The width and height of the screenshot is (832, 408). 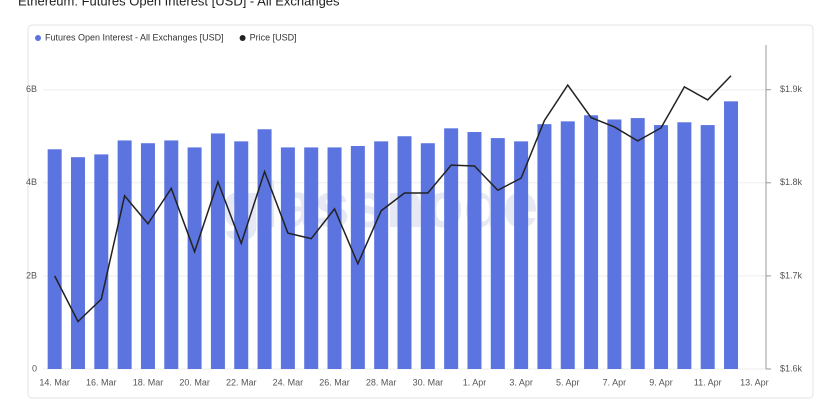 I want to click on y-tick-label: 0, so click(x=34, y=368).